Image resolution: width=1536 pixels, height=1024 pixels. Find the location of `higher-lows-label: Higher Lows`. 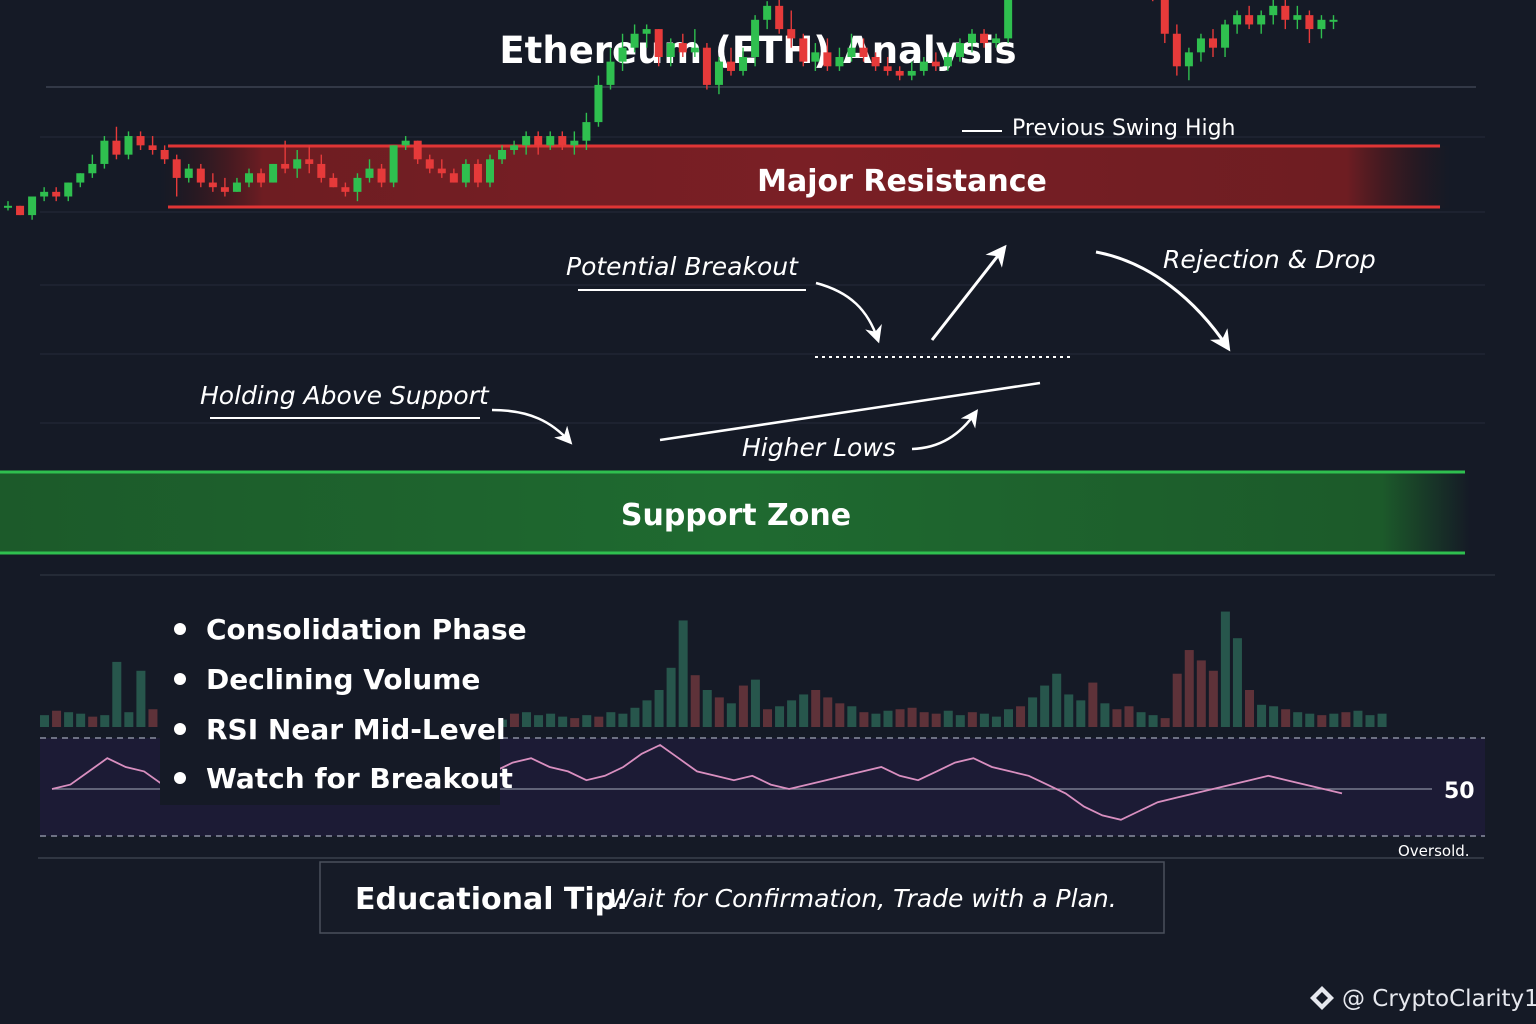

higher-lows-label: Higher Lows is located at coordinates (819, 447).